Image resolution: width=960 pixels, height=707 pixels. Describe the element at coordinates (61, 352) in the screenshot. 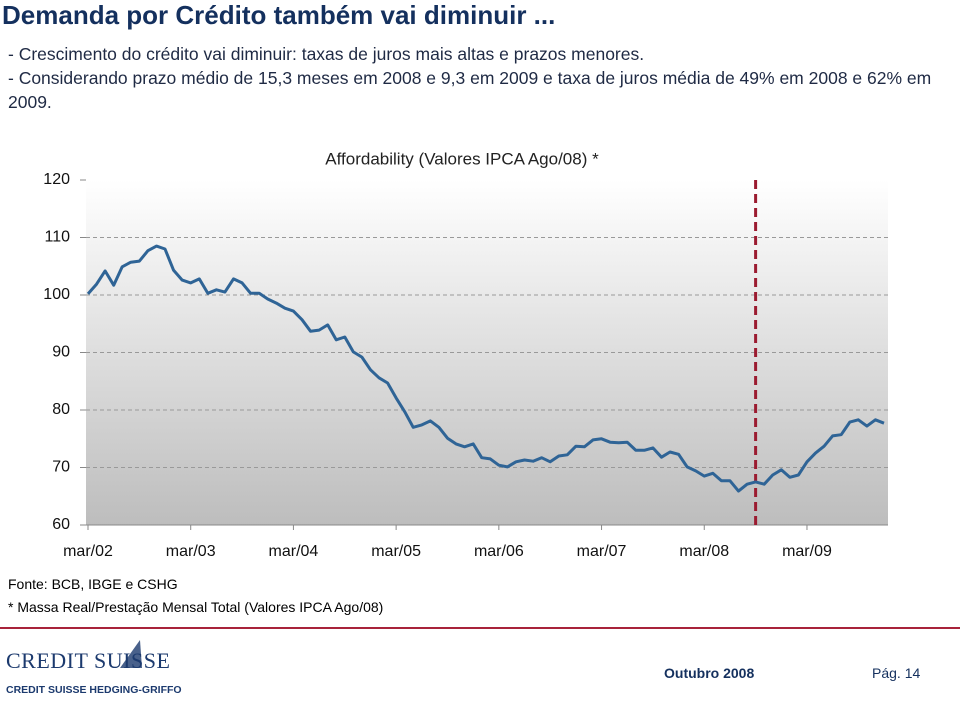

I see `y-tick-label: 90` at that location.